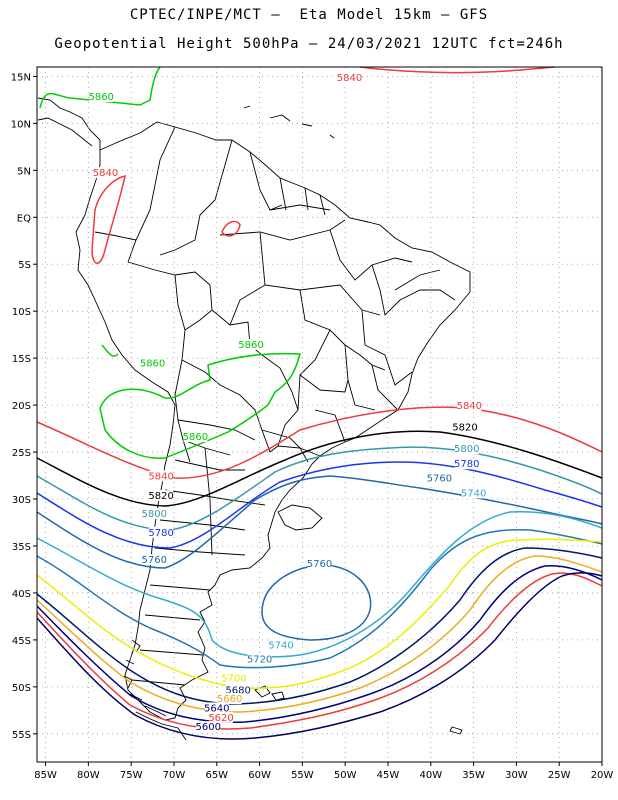 This screenshot has height=800, width=618. What do you see at coordinates (309, 15) in the screenshot?
I see `chart-title-line-1: CPTEC/INPE/MCT – Eta Model 15km – GFS` at bounding box center [309, 15].